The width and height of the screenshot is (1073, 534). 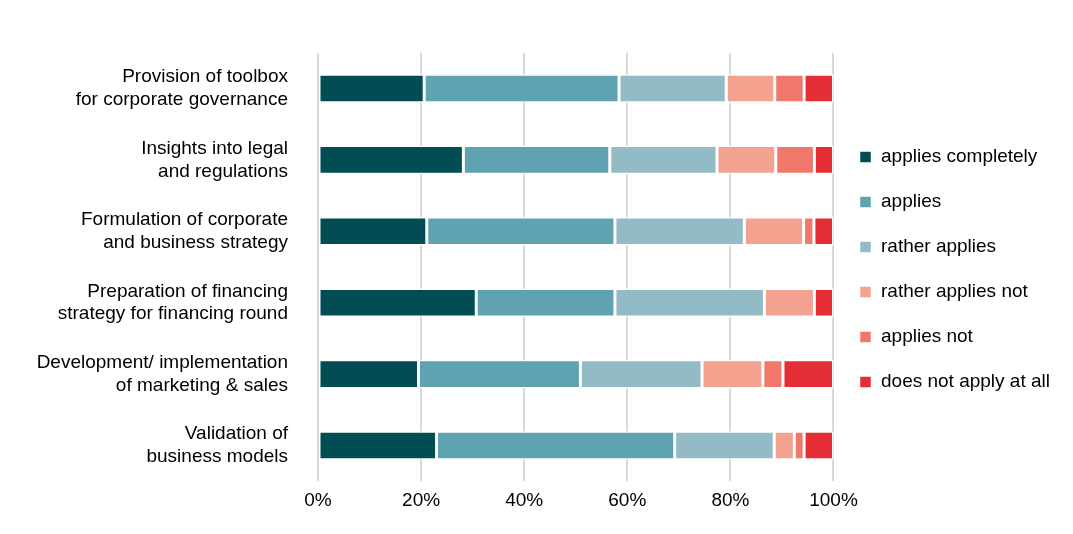 What do you see at coordinates (185, 230) in the screenshot?
I see `y-tick-label: Formulation of corporate and business strategy` at bounding box center [185, 230].